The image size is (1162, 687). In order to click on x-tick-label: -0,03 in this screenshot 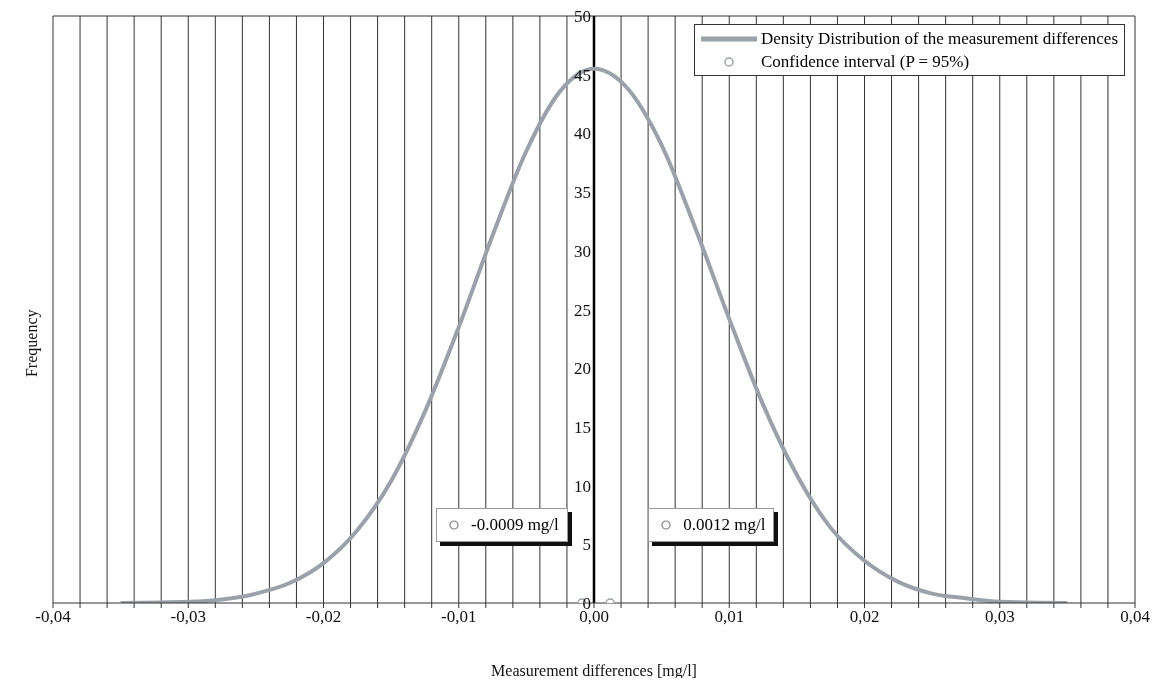, I will do `click(188, 617)`.